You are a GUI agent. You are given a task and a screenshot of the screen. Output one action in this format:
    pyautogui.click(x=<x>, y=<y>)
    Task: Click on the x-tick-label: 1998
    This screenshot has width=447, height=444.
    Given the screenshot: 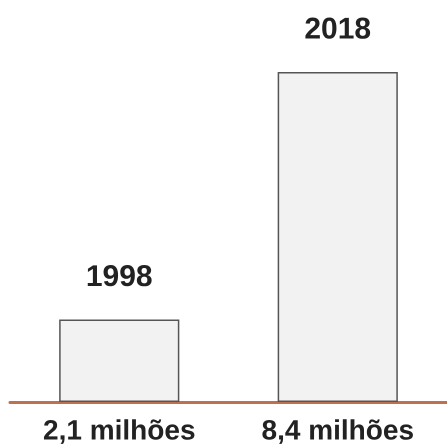 What is the action you would take?
    pyautogui.click(x=119, y=276)
    